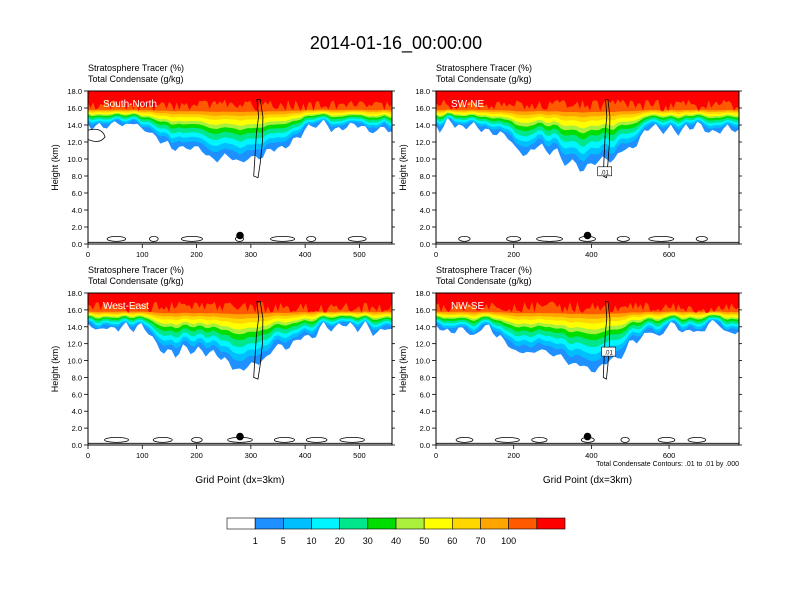 The width and height of the screenshot is (792, 612). I want to click on panel-label: West-East, so click(126, 306).